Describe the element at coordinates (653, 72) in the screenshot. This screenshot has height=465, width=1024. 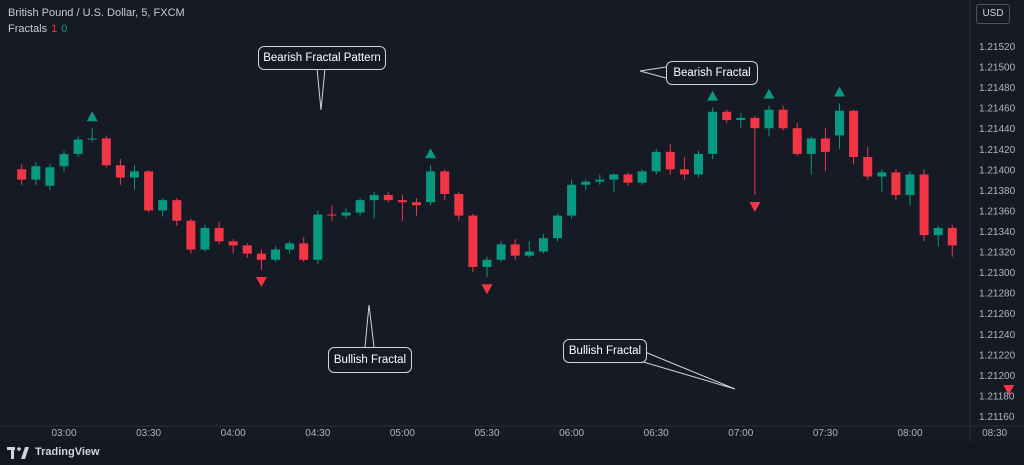
I see `leader-bearish-fractal` at that location.